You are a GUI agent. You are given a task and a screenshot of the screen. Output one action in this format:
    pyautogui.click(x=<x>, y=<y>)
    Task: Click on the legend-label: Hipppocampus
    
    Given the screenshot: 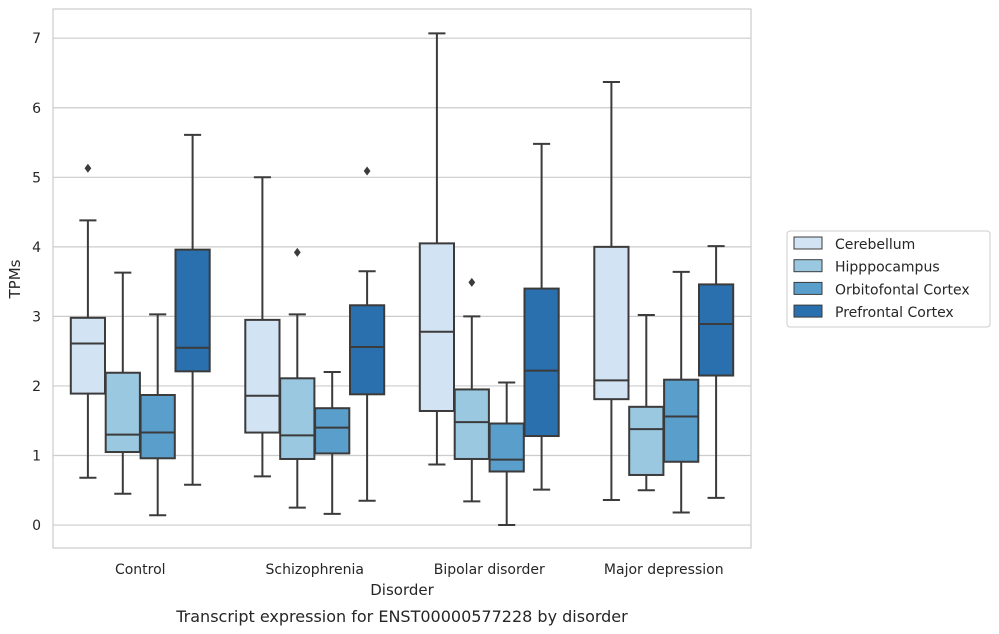 What is the action you would take?
    pyautogui.click(x=887, y=268)
    